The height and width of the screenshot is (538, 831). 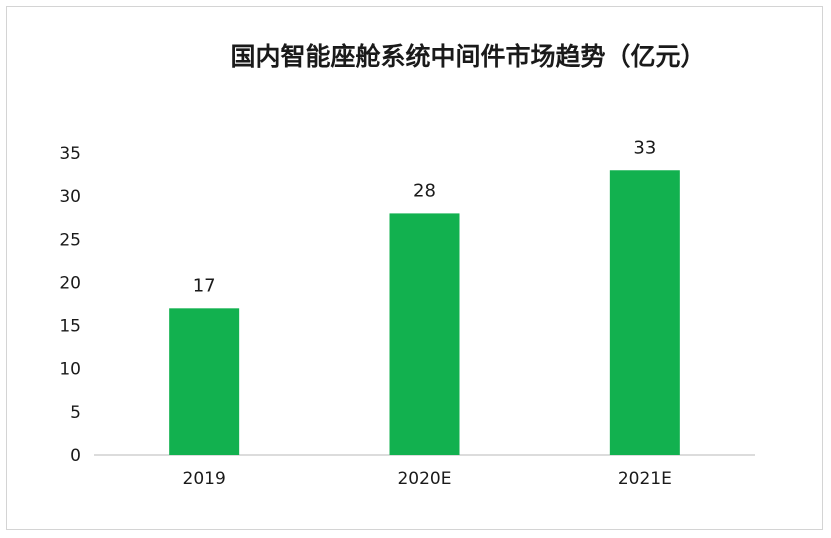 I want to click on y-tick-label-2: 10, so click(x=70, y=370).